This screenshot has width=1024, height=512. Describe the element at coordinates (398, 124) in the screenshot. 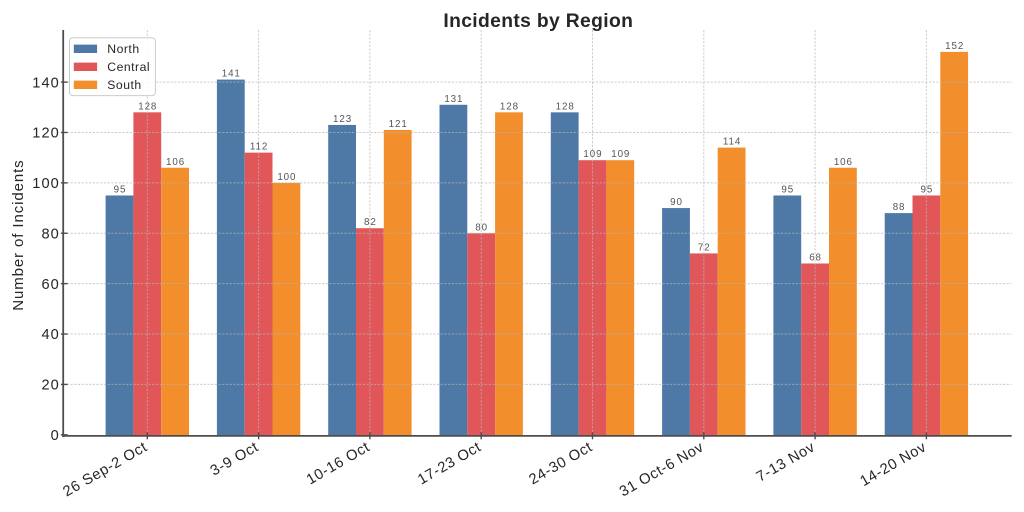

I see `svg-text: 121` at that location.